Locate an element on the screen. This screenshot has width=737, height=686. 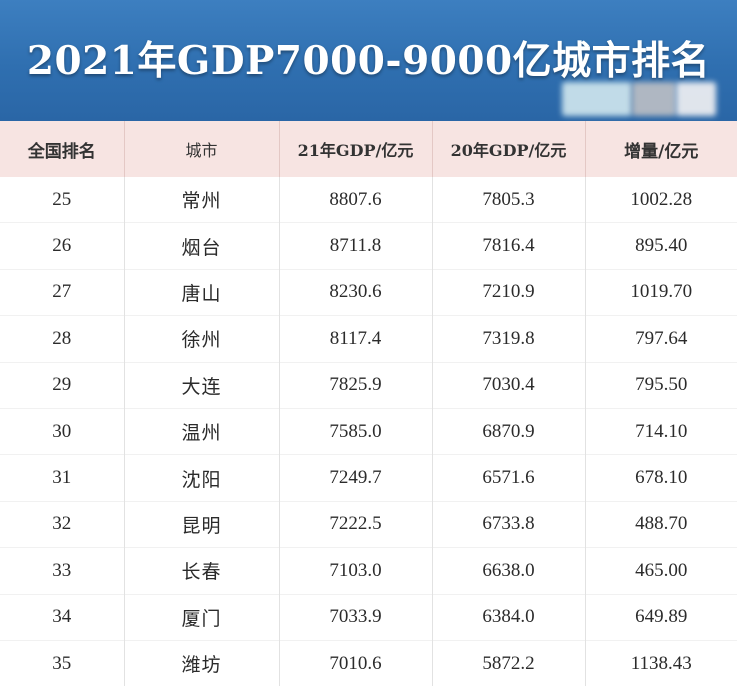
increase-cell: 1019.70 is located at coordinates (660, 292).